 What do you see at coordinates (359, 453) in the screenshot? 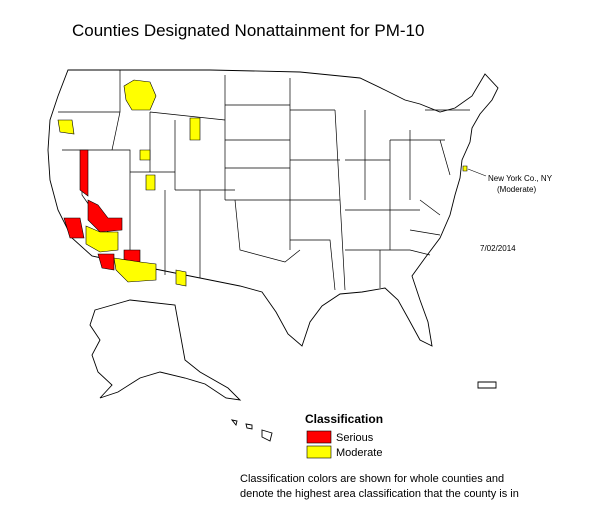
I see `legend-label: Moderate` at bounding box center [359, 453].